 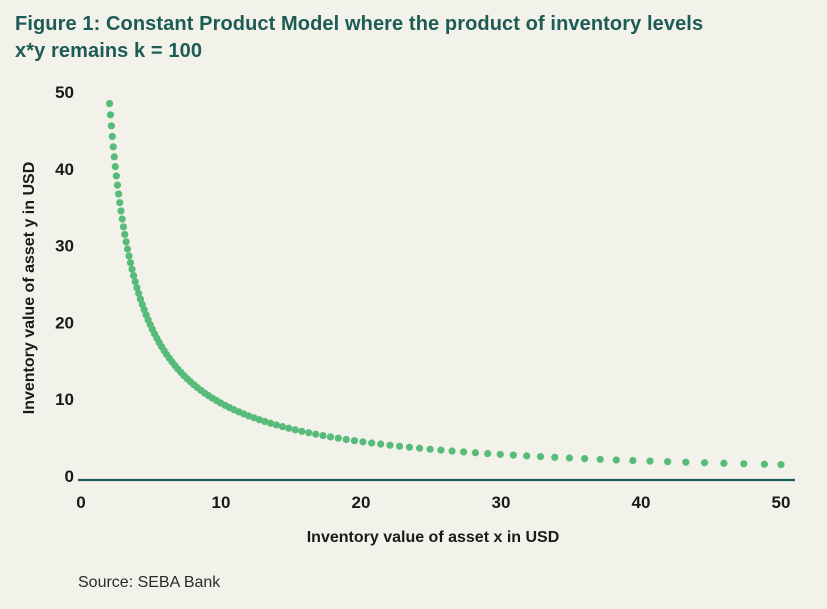 What do you see at coordinates (64, 246) in the screenshot?
I see `y-tick-label: 30` at bounding box center [64, 246].